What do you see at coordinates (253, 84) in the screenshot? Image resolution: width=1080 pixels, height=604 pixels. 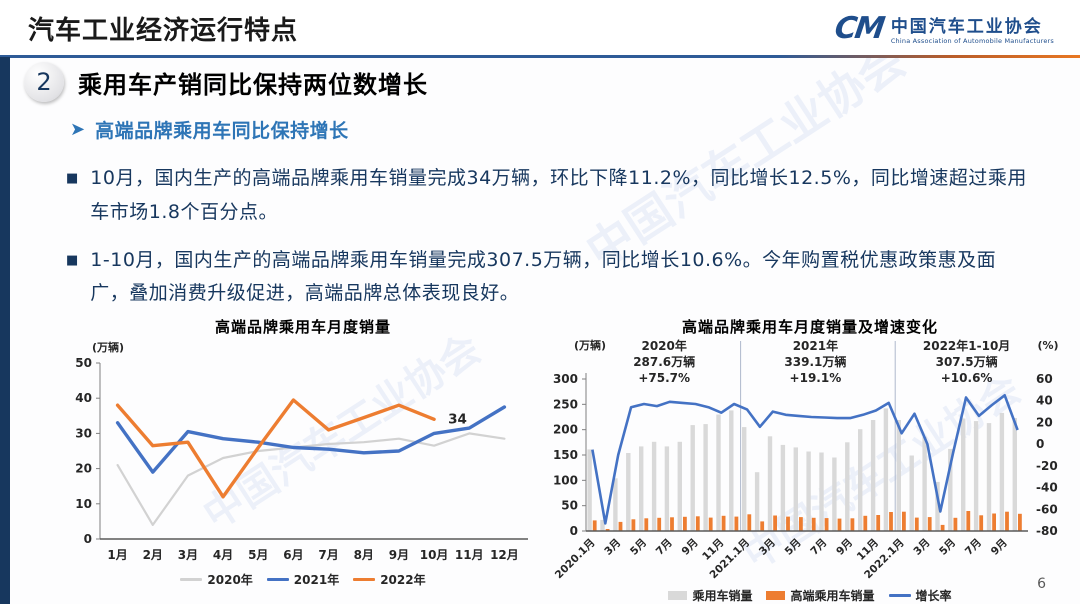 I see `section-heading: 乘用车产销同比保持两位数增长` at bounding box center [253, 84].